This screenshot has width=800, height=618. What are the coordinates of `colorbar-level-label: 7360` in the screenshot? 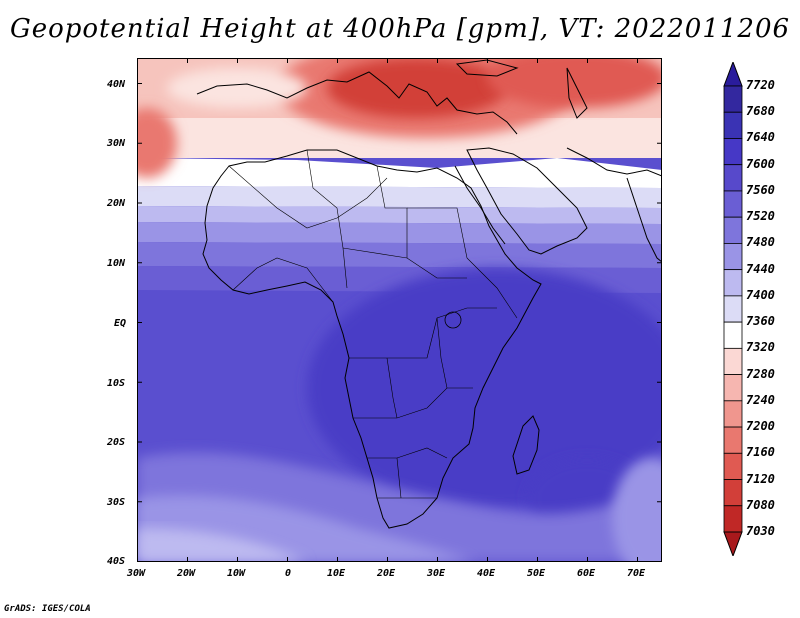 It's located at (760, 321).